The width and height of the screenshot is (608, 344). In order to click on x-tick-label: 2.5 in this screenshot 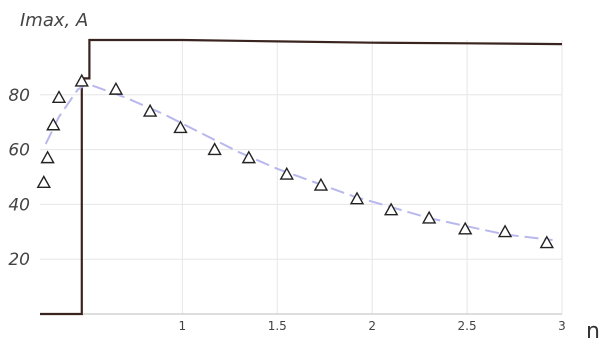, I will do `click(467, 326)`.